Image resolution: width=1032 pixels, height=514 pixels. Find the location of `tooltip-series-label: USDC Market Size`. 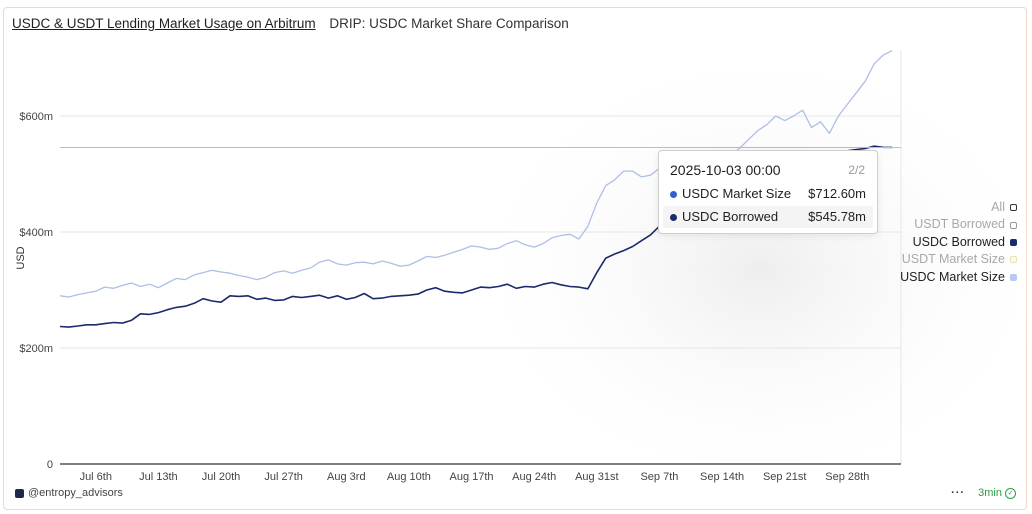

tooltip-series-label: USDC Market Size is located at coordinates (737, 193).